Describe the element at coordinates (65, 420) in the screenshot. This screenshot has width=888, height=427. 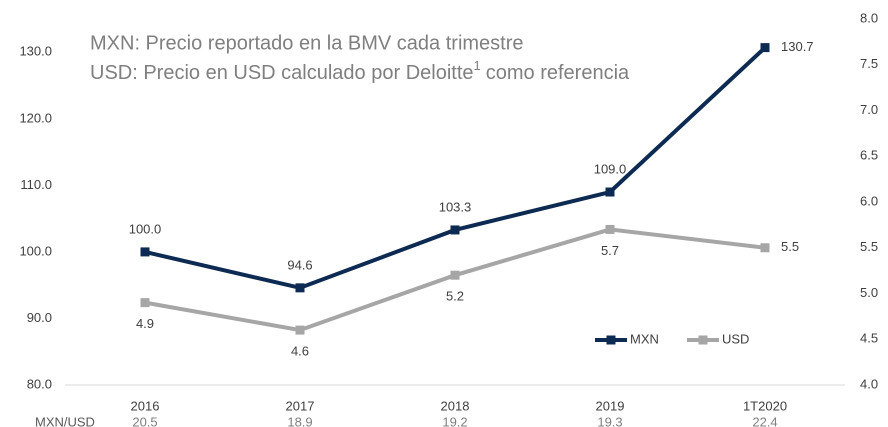
I see `exchange-rate-label: MXN/USD` at that location.